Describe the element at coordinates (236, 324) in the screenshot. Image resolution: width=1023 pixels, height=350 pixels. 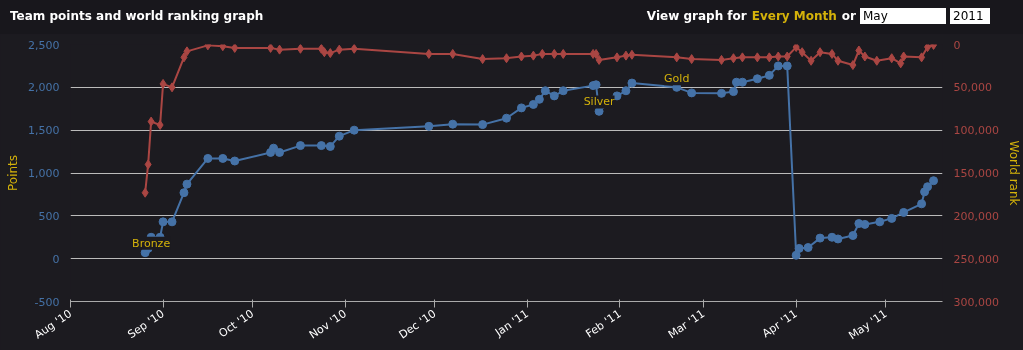
I see `x-tick-label: Oct '10` at that location.